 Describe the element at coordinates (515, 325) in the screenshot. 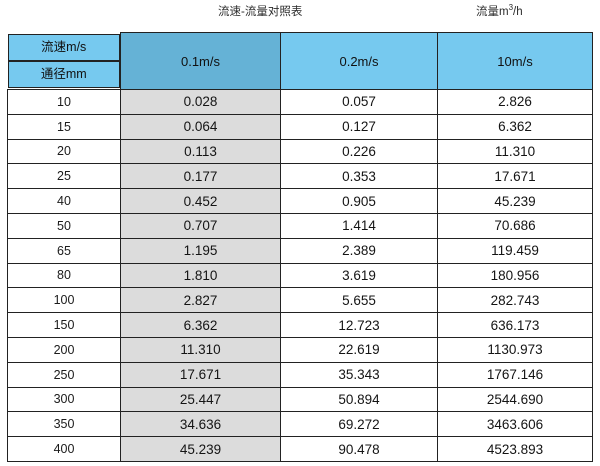

I see `cell-flow-2: 636.173` at that location.